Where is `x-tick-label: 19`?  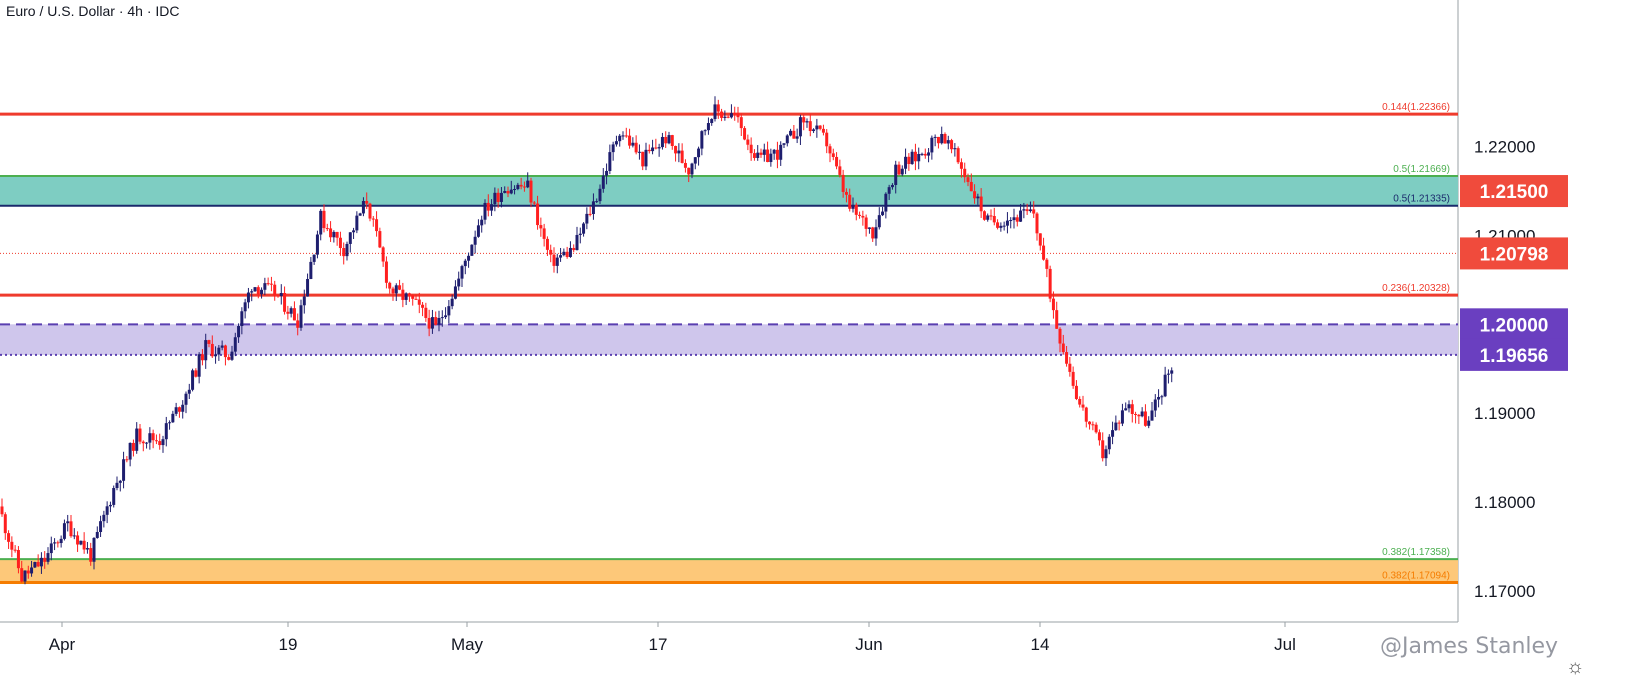
x-tick-label: 19 is located at coordinates (288, 644).